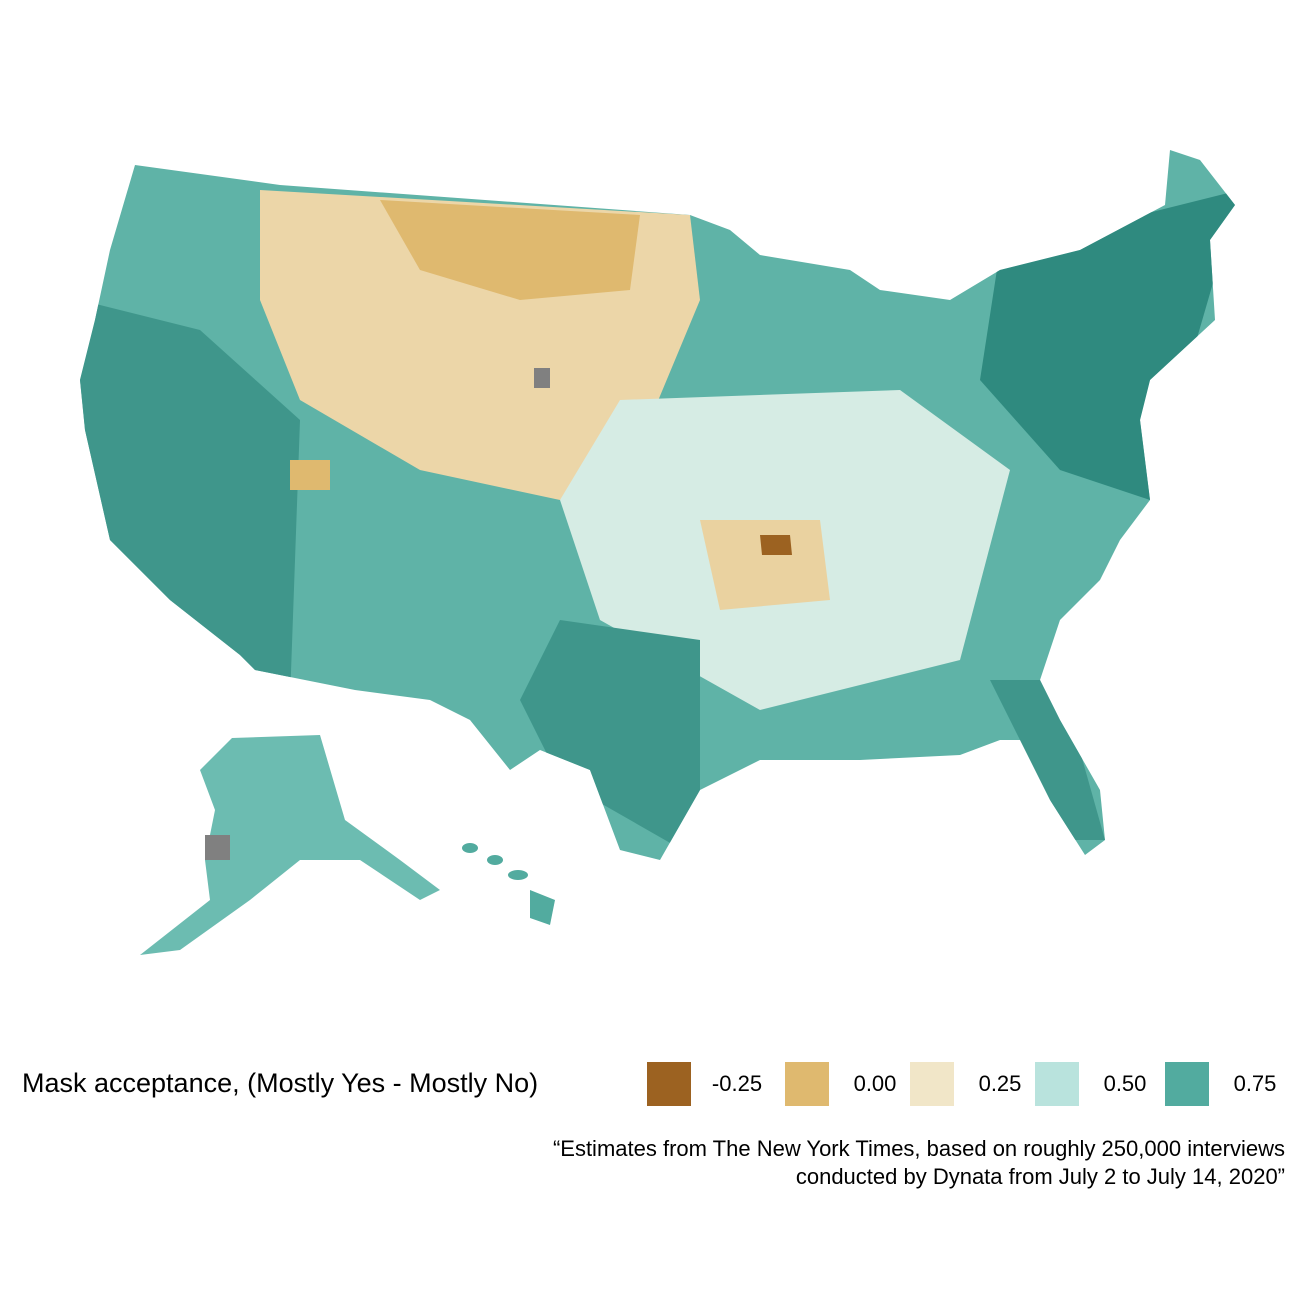 Image resolution: width=1296 pixels, height=1296 pixels. What do you see at coordinates (508, 884) in the screenshot?
I see `hawaii` at bounding box center [508, 884].